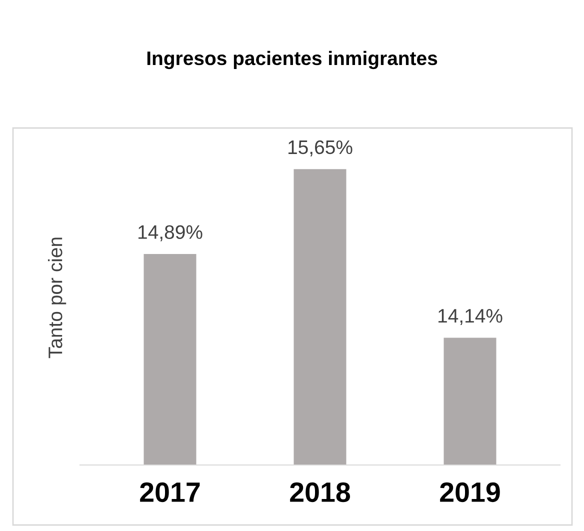 The height and width of the screenshot is (531, 584). What do you see at coordinates (320, 148) in the screenshot?
I see `data-label: 15,65%` at bounding box center [320, 148].